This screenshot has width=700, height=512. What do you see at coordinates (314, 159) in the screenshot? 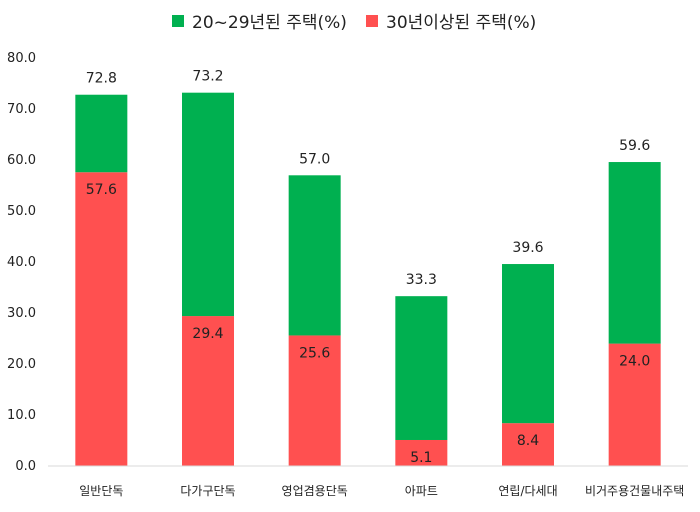
I see `data-label-total: 57.0` at bounding box center [314, 159].